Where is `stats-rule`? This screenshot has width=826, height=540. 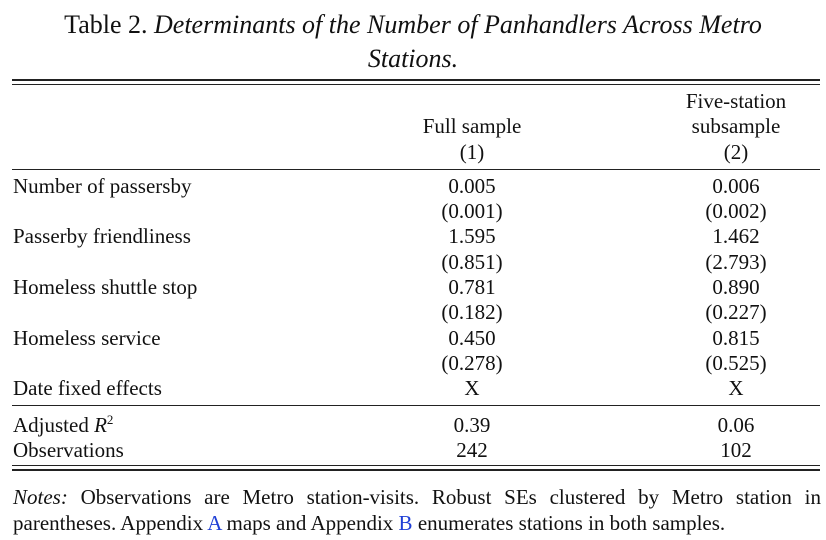
stats-rule is located at coordinates (416, 405).